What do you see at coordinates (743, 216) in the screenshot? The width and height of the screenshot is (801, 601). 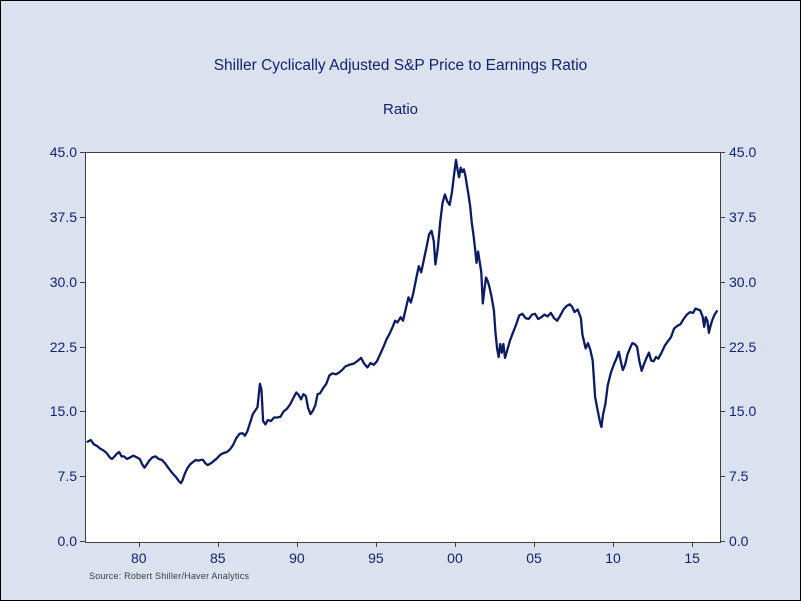 I see `y-axis-tick-label-right: 37.5` at bounding box center [743, 216].